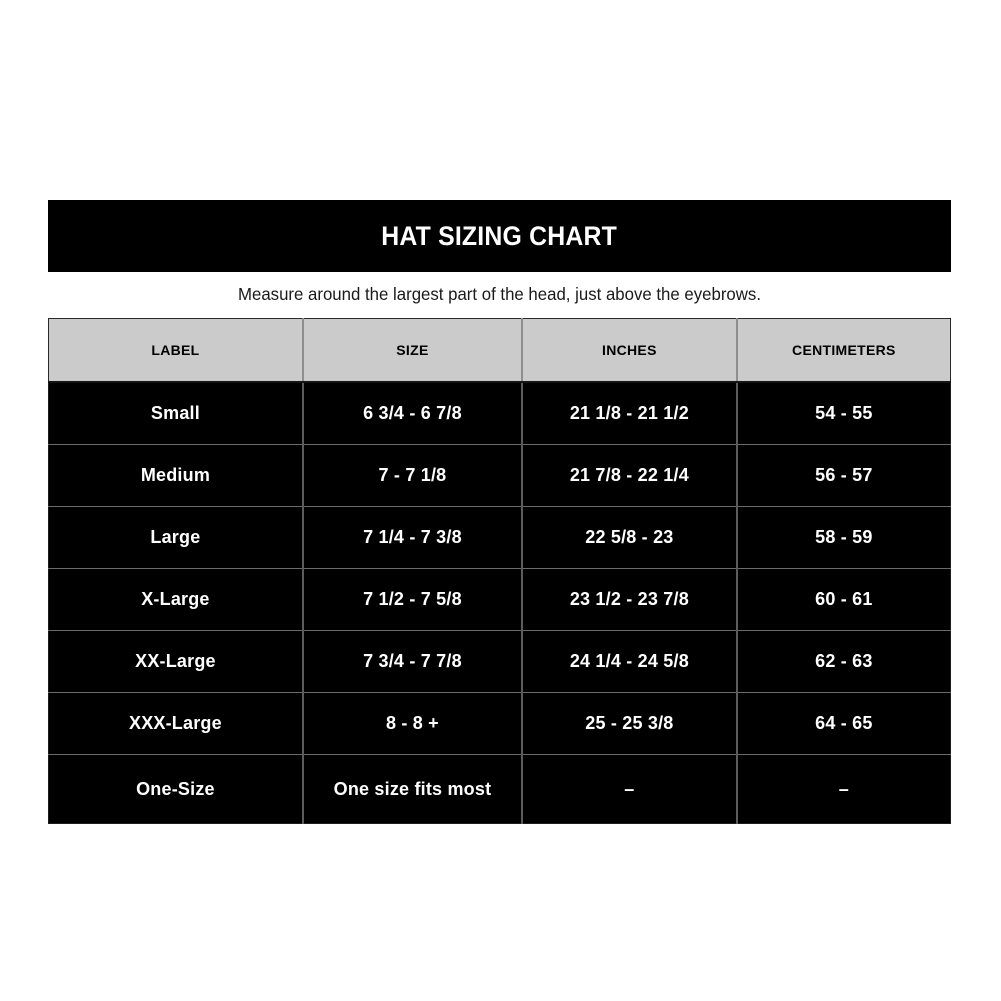 This screenshot has width=1001, height=1001. I want to click on cell-centimeters: 58 - 59, so click(843, 537).